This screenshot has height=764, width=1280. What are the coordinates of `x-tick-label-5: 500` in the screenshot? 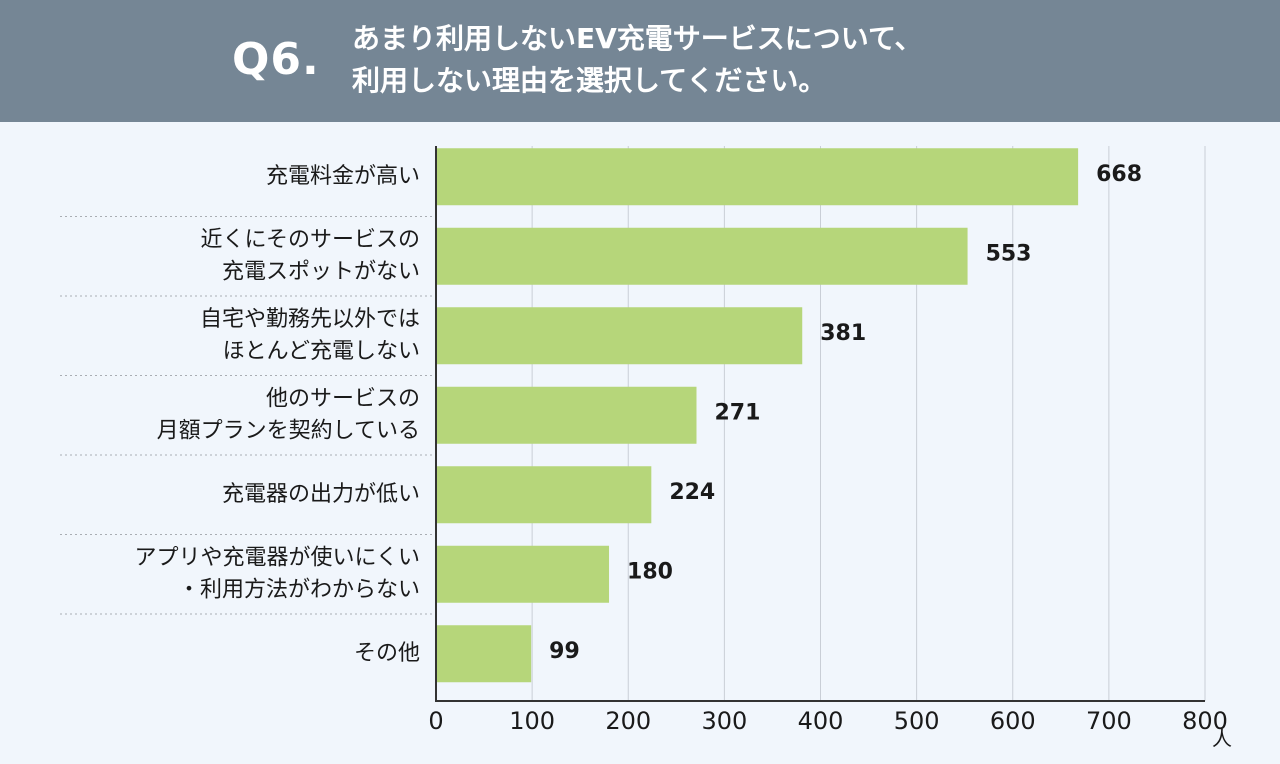 It's located at (917, 721).